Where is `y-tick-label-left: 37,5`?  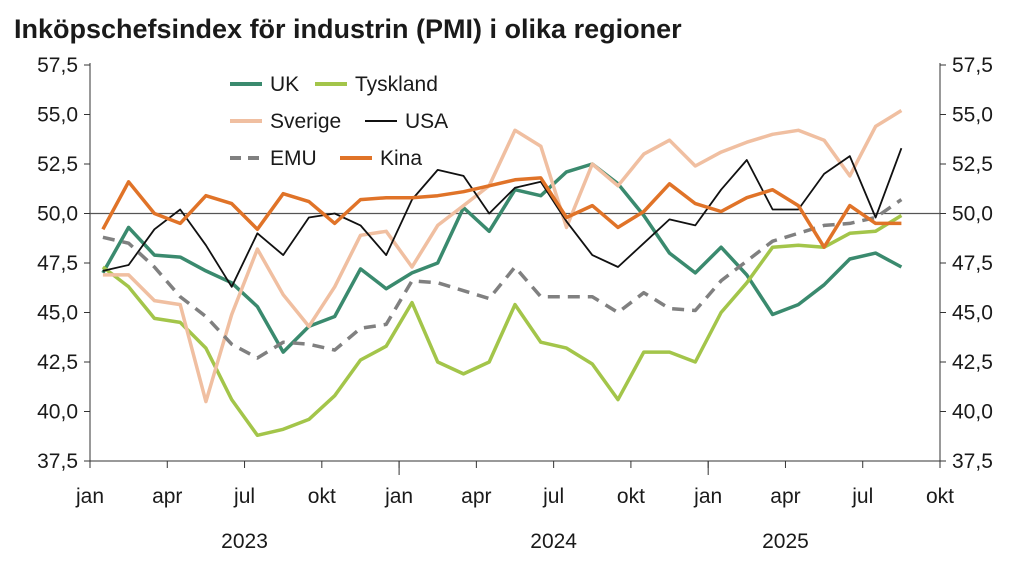 y-tick-label-left: 37,5 is located at coordinates (57, 461).